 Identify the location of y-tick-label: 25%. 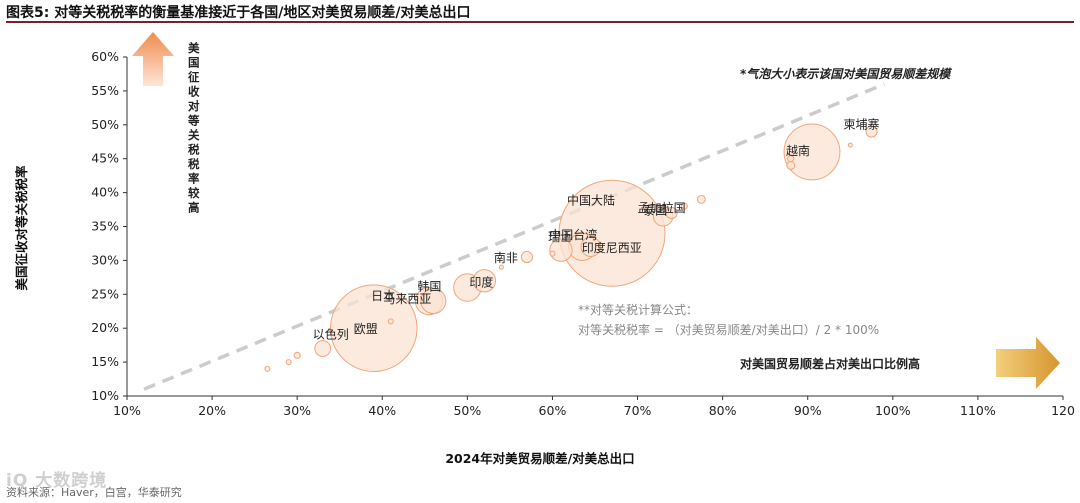
(105, 293).